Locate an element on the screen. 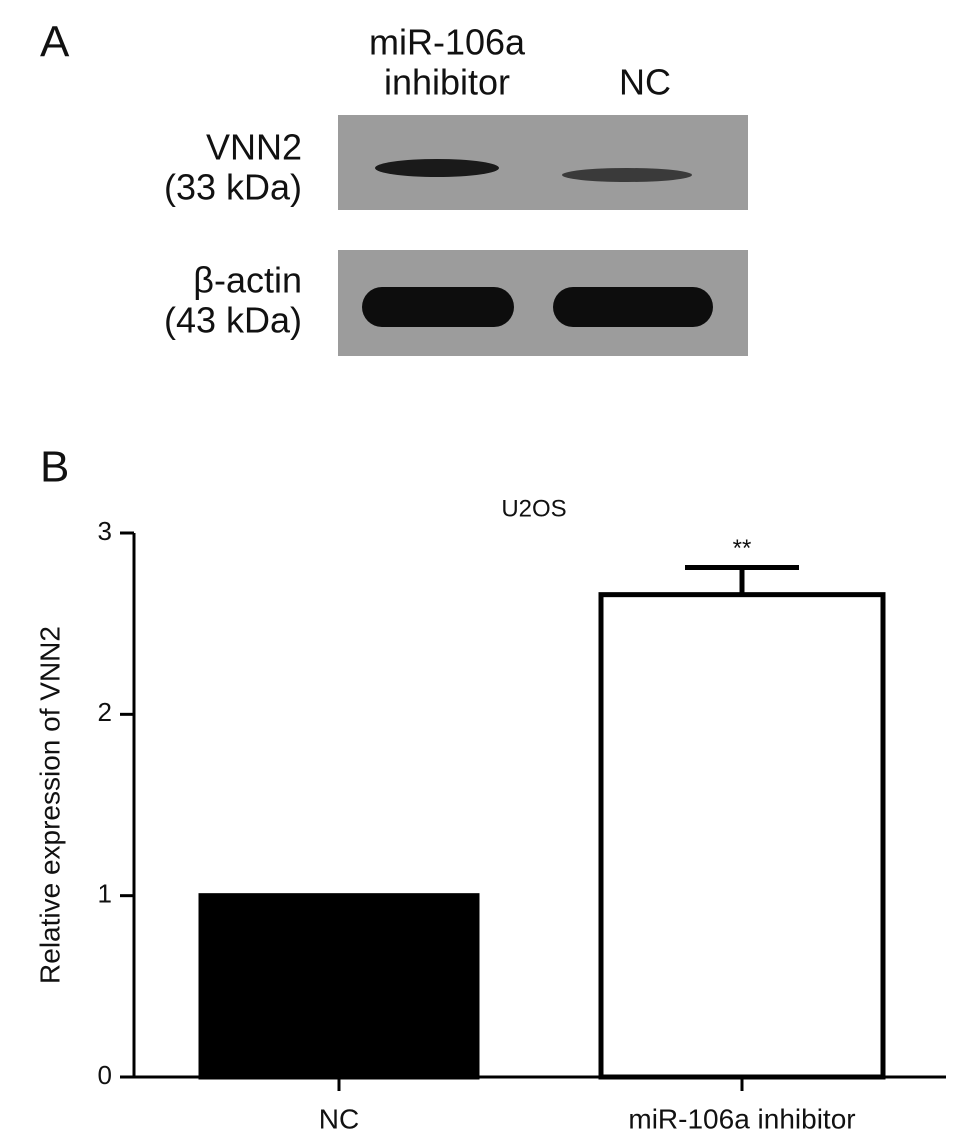 This screenshot has height=1146, width=969. panel-label: A is located at coordinates (55, 42).